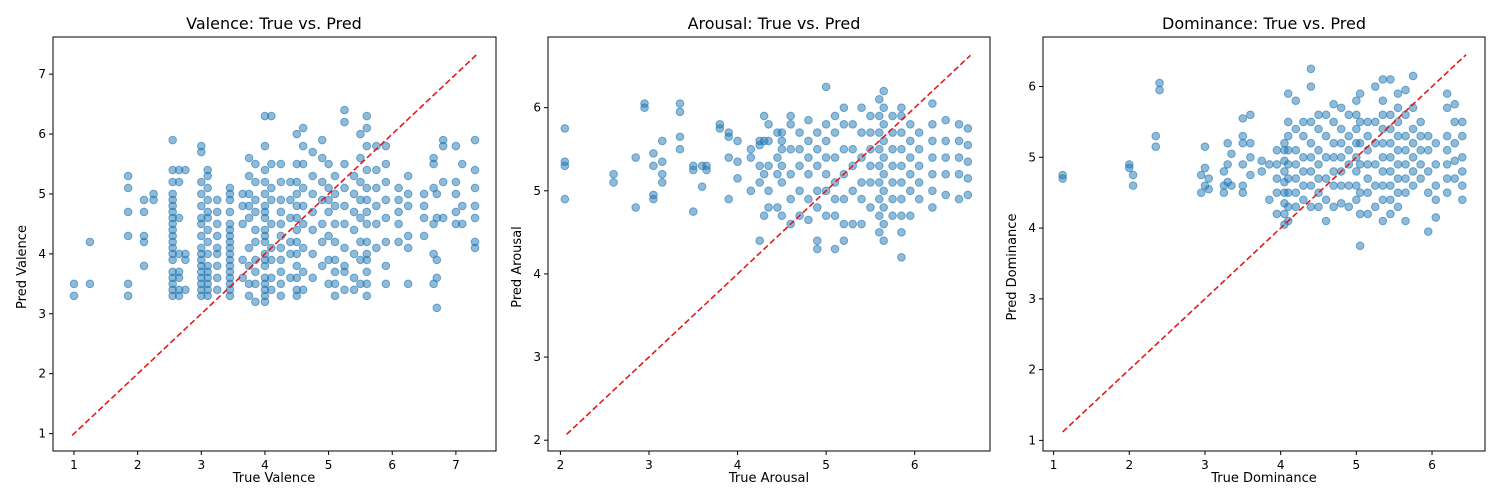  What do you see at coordinates (738, 465) in the screenshot?
I see `x-tick-label: 4` at bounding box center [738, 465].